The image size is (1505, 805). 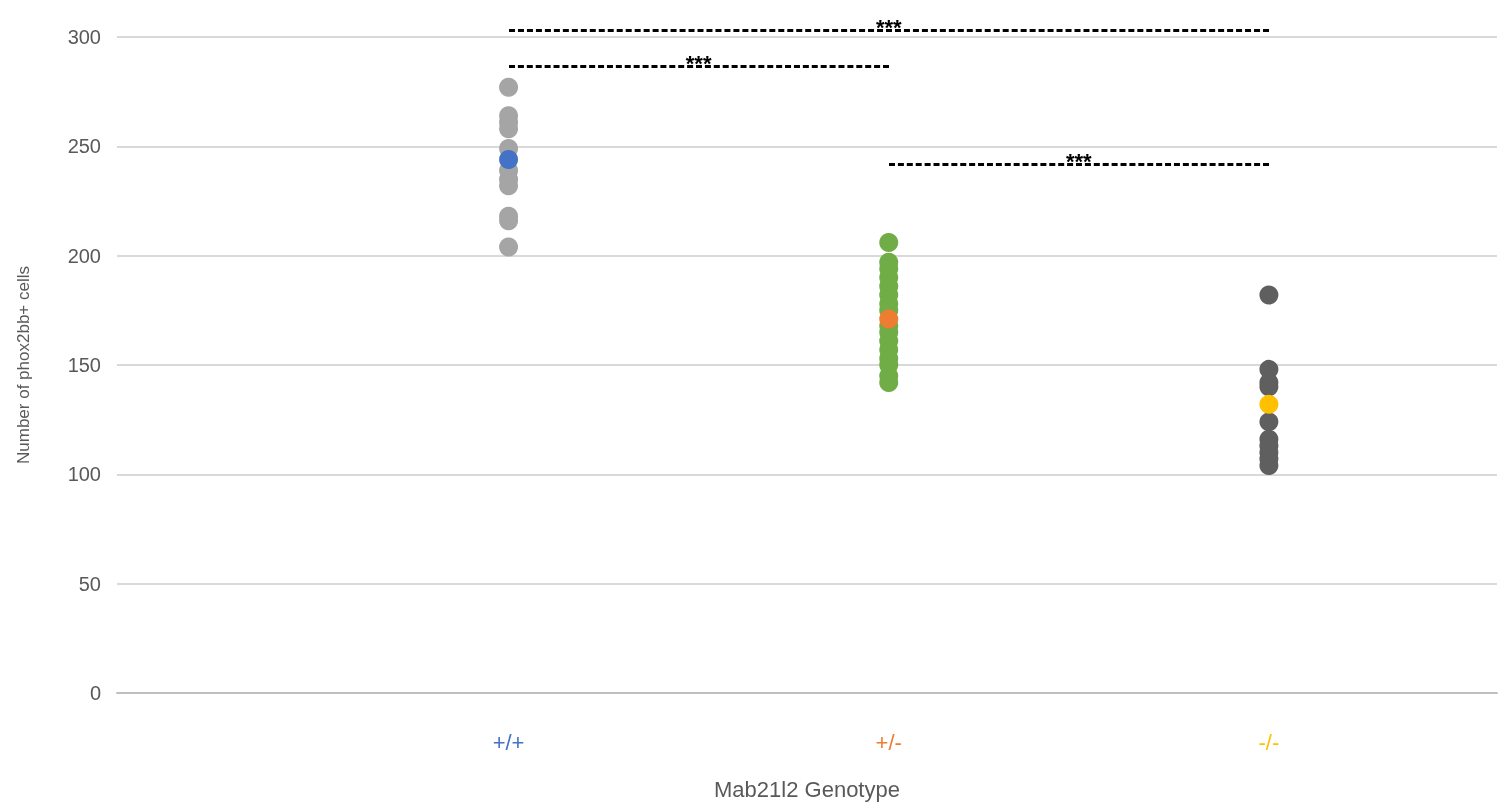 I want to click on y-tick-label: 100, so click(x=84, y=474).